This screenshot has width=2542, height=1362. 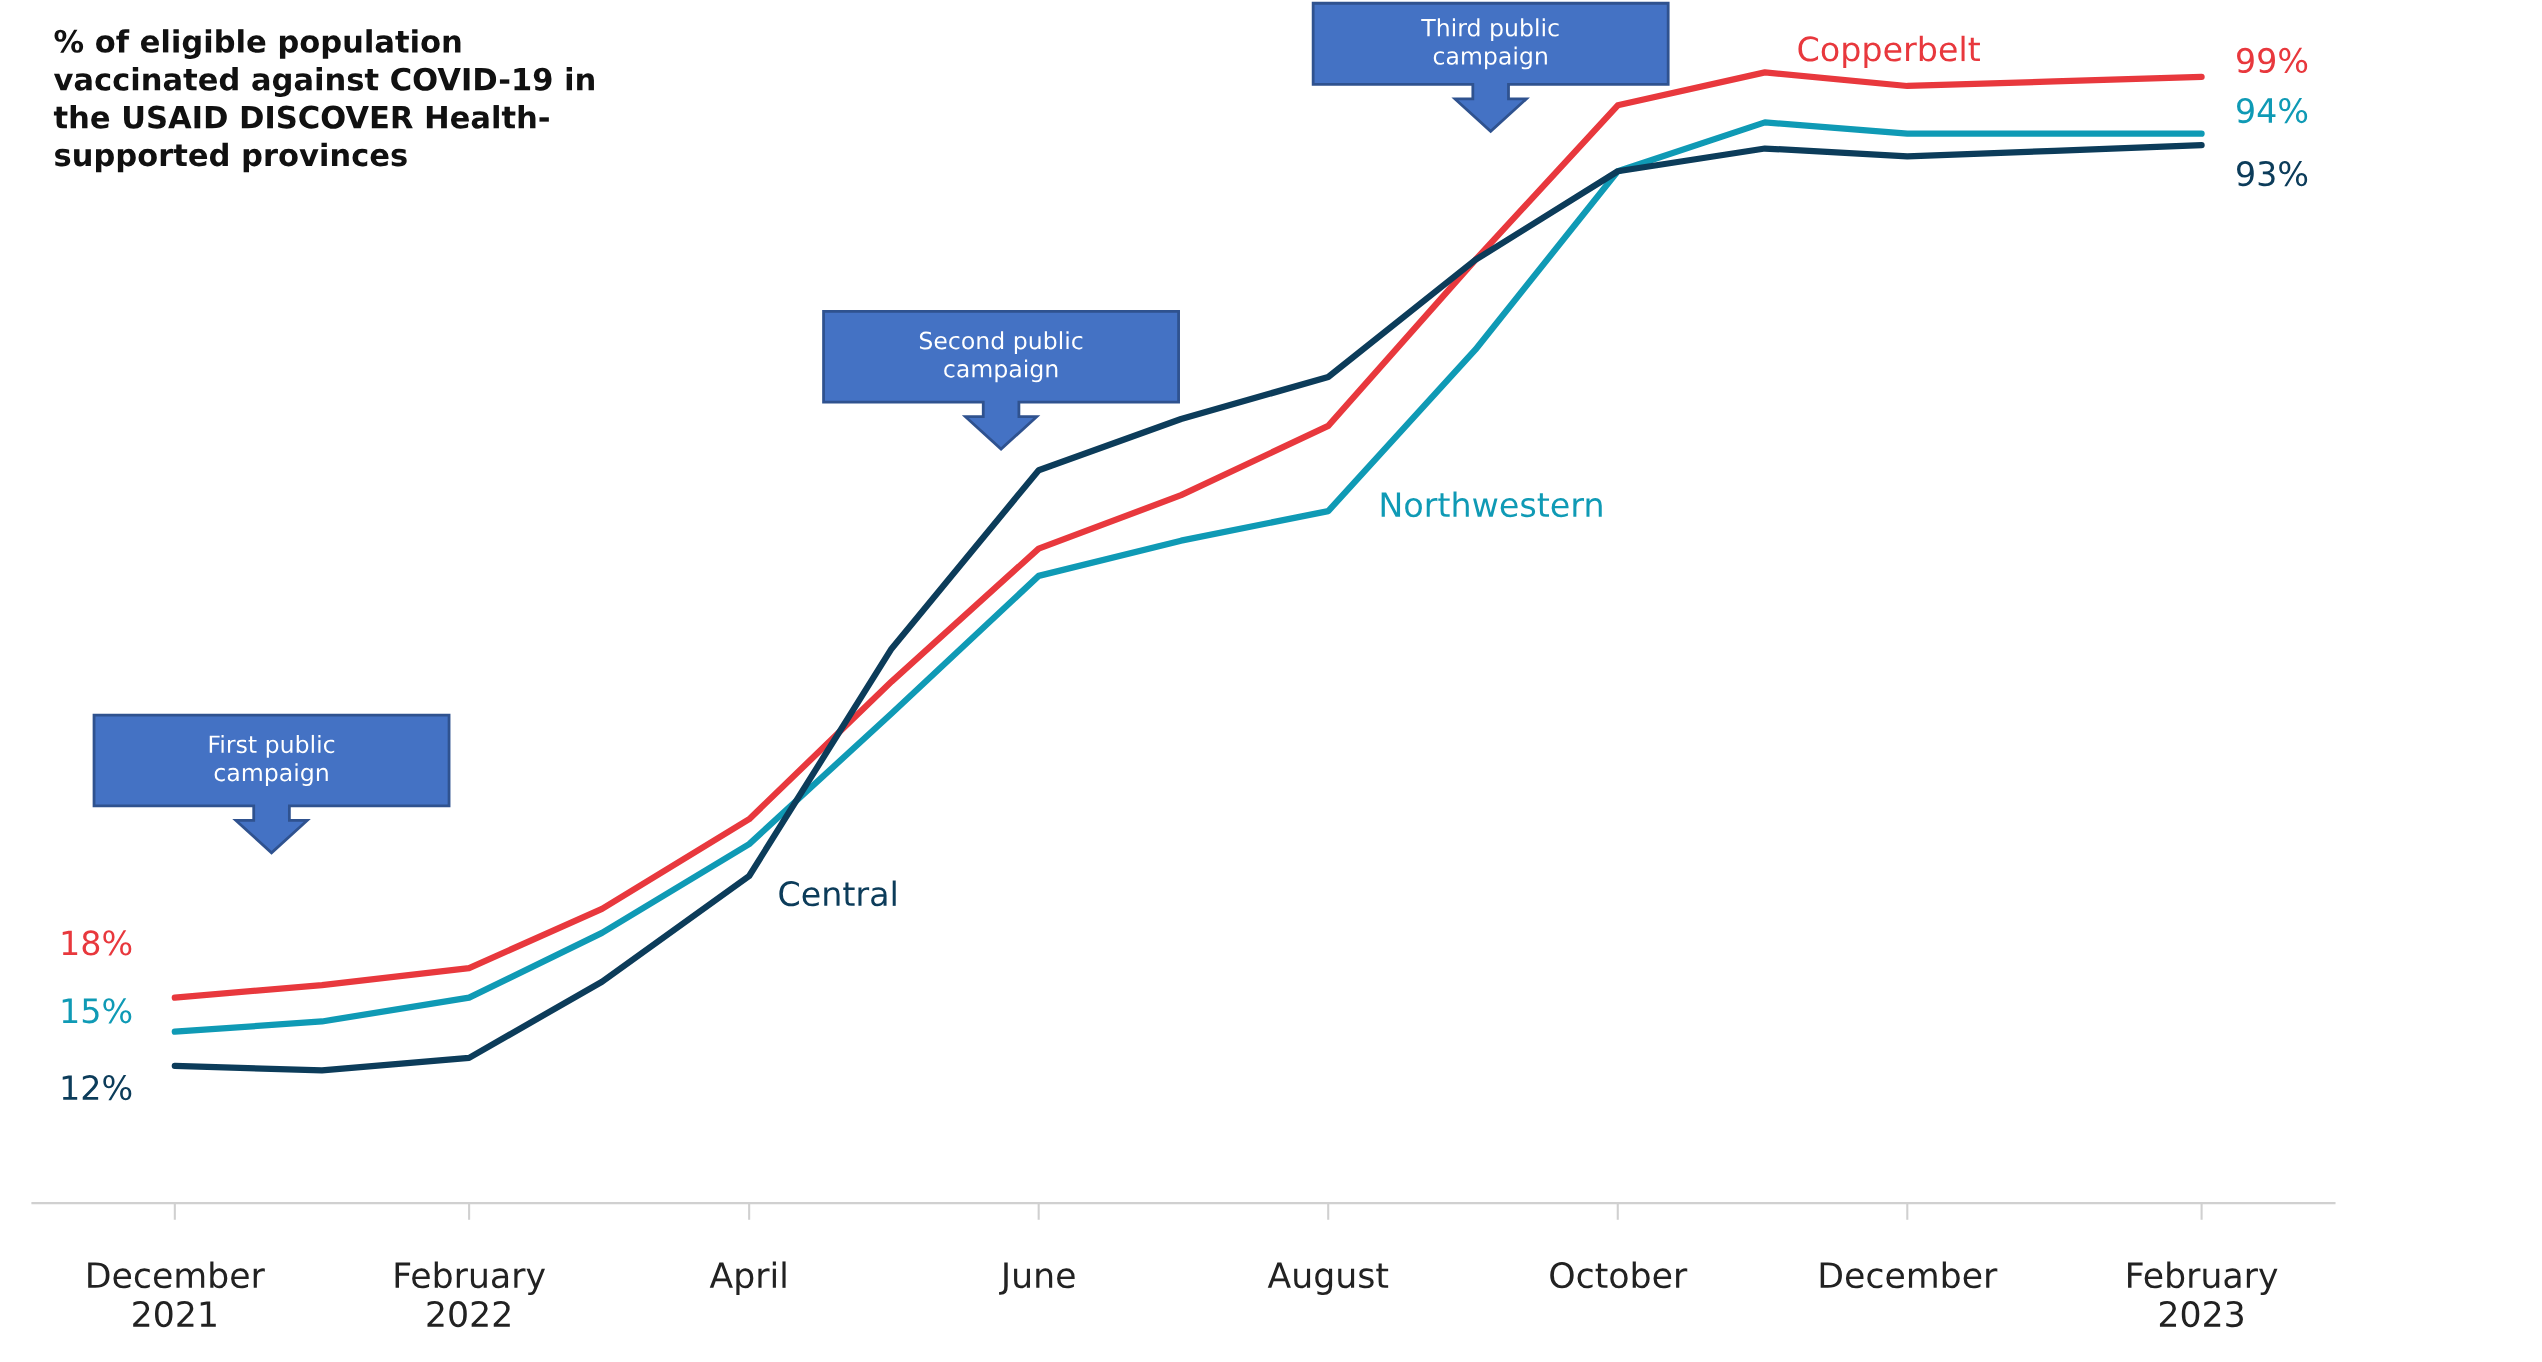 What do you see at coordinates (97, 943) in the screenshot?
I see `data-label: 18%` at bounding box center [97, 943].